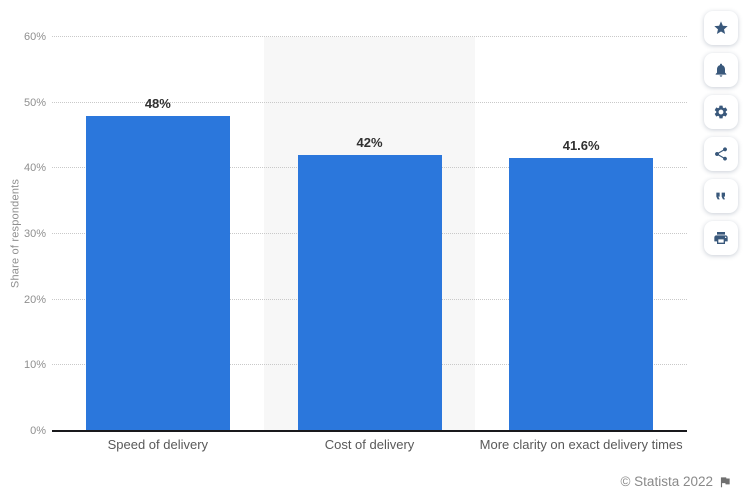 Image resolution: width=746 pixels, height=502 pixels. Describe the element at coordinates (34, 365) in the screenshot. I see `y-tick-label: 10%` at that location.